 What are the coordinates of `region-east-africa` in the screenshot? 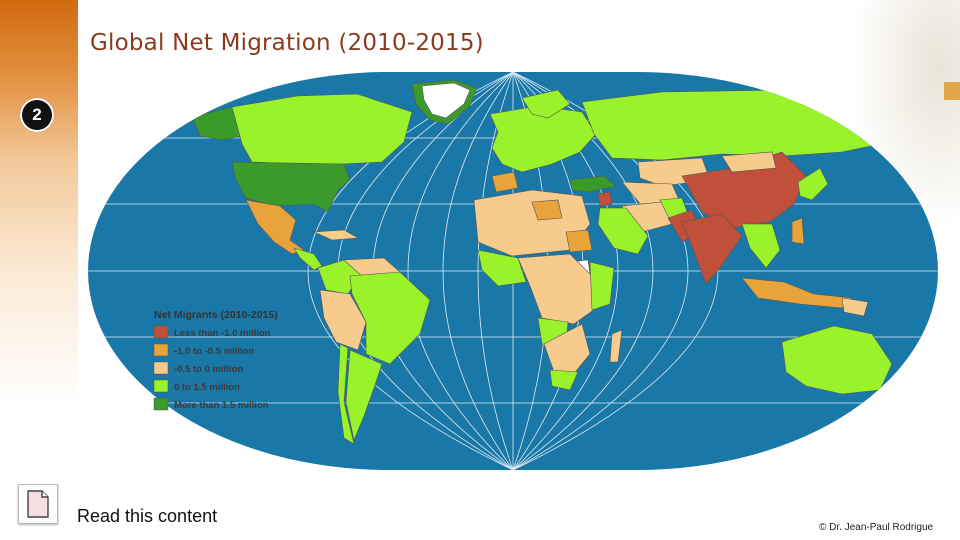 It's located at (602, 286).